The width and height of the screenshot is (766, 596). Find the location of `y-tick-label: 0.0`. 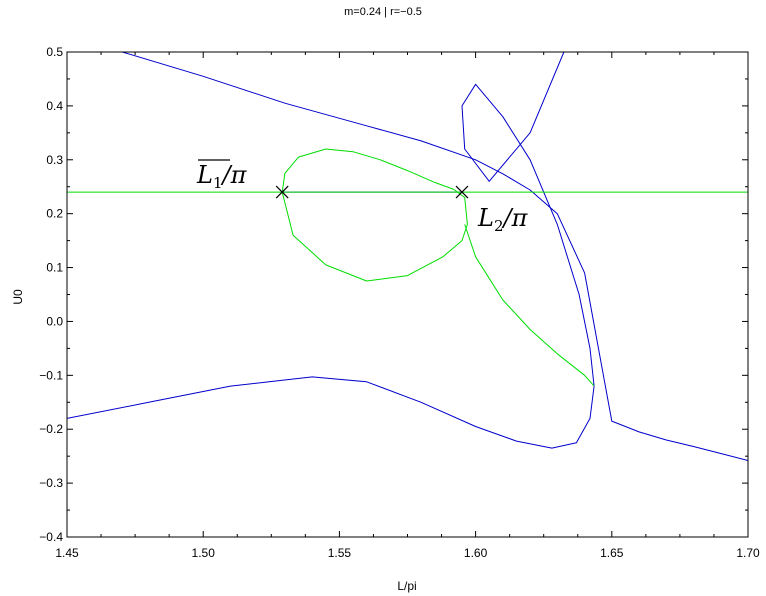

y-tick-label: 0.0 is located at coordinates (54, 321).